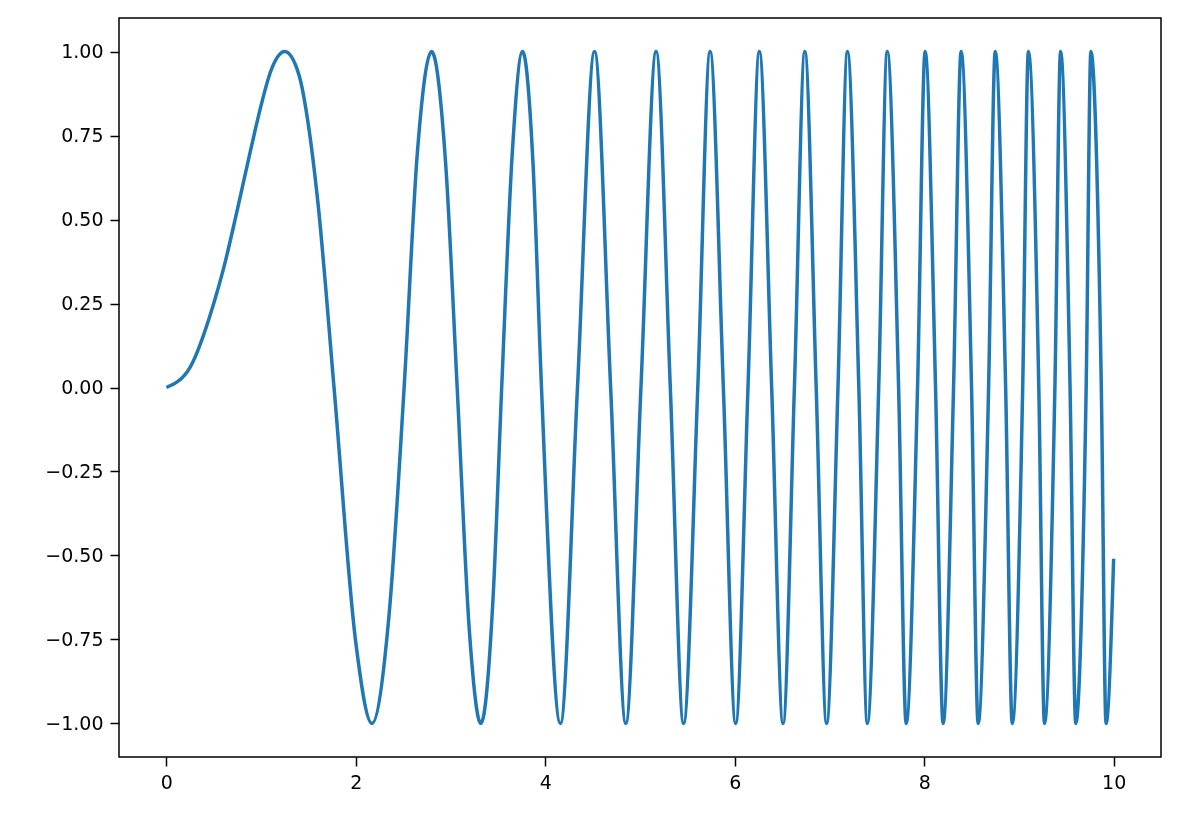 Image resolution: width=1180 pixels, height=822 pixels. What do you see at coordinates (82, 51) in the screenshot?
I see `y-tick-label: 1.00` at bounding box center [82, 51].